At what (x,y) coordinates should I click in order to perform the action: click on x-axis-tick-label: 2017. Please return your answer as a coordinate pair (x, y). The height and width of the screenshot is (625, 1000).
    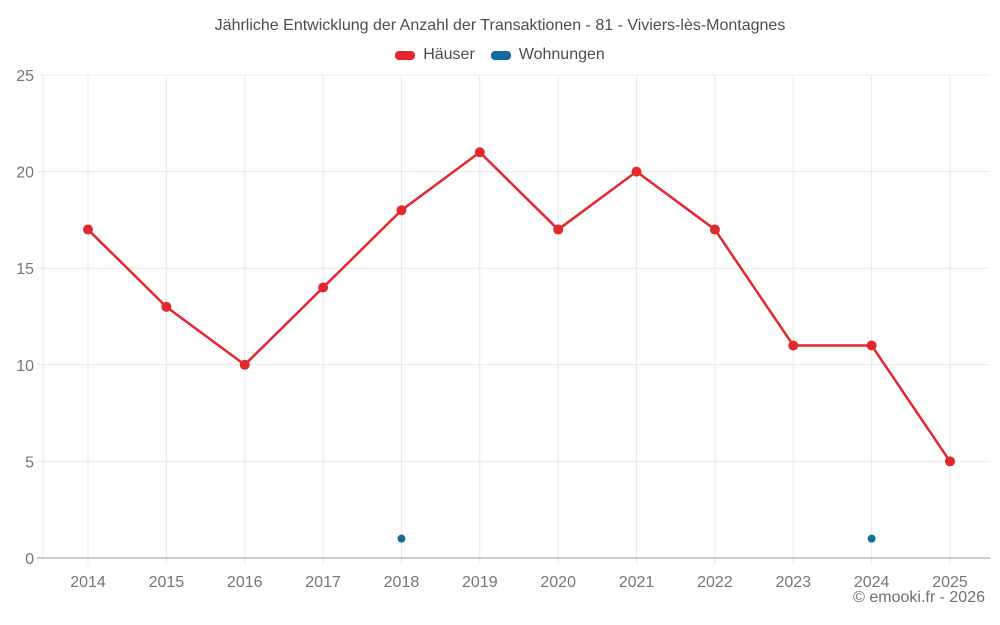
    Looking at the image, I should click on (323, 582).